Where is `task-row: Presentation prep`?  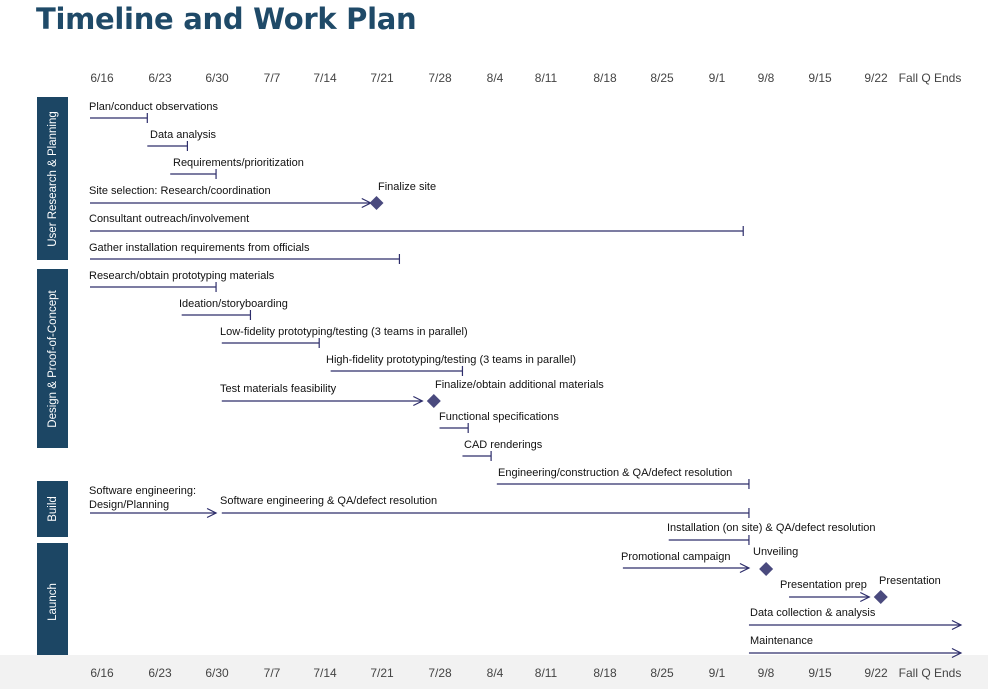 task-row: Presentation prep is located at coordinates (825, 591).